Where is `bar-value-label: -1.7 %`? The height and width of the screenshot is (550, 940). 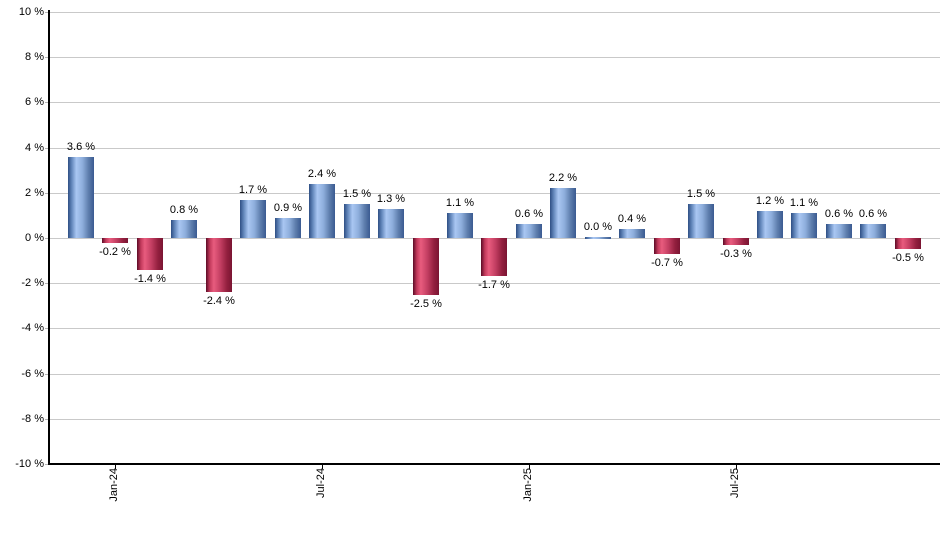
bar-value-label: -1.7 % is located at coordinates (494, 285).